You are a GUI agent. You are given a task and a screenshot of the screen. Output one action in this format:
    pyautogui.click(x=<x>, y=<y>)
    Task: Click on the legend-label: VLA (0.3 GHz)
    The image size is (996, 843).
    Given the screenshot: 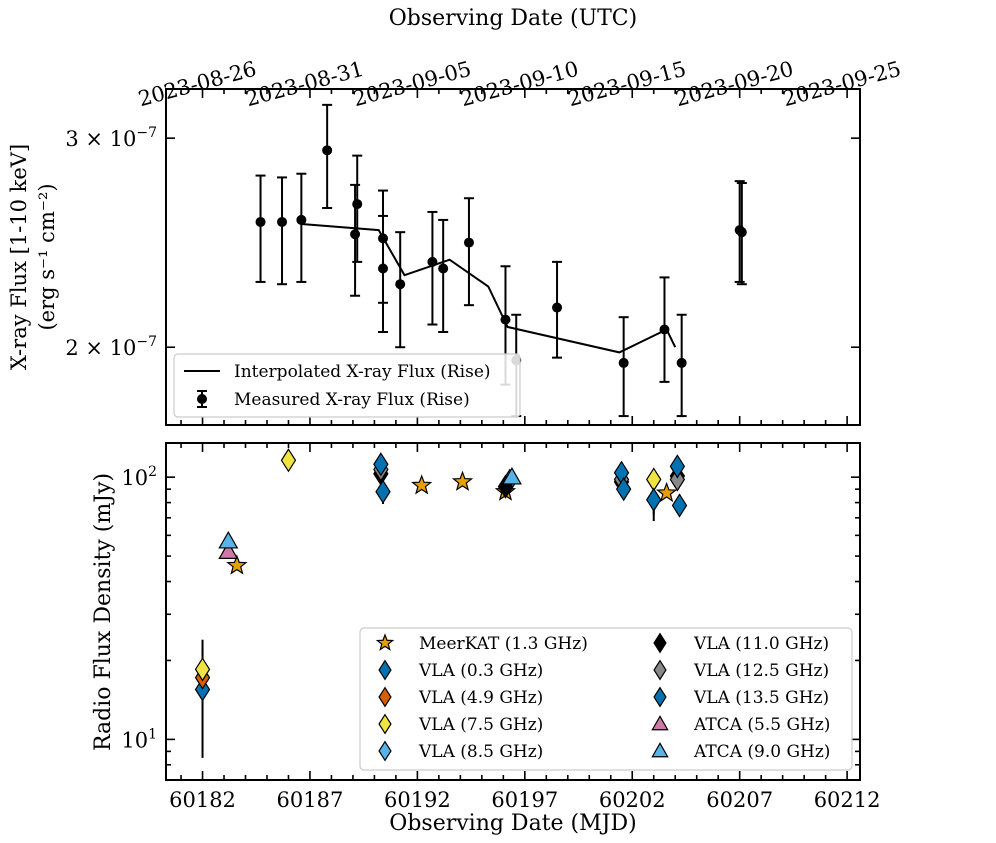 What is the action you would take?
    pyautogui.click(x=480, y=671)
    